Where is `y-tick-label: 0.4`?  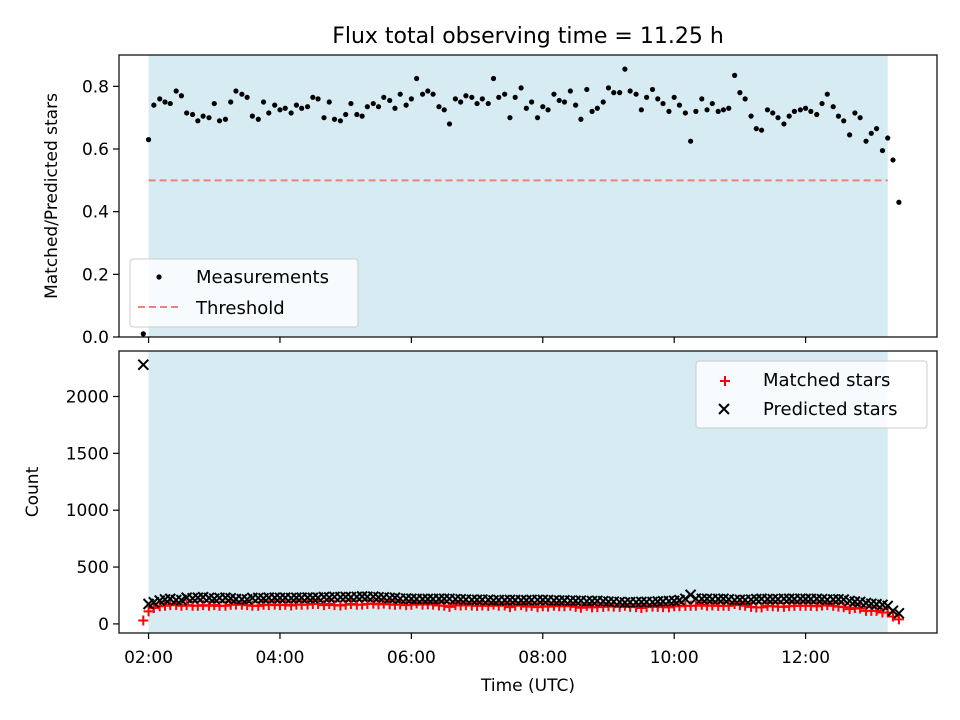 y-tick-label: 0.4 is located at coordinates (95, 213).